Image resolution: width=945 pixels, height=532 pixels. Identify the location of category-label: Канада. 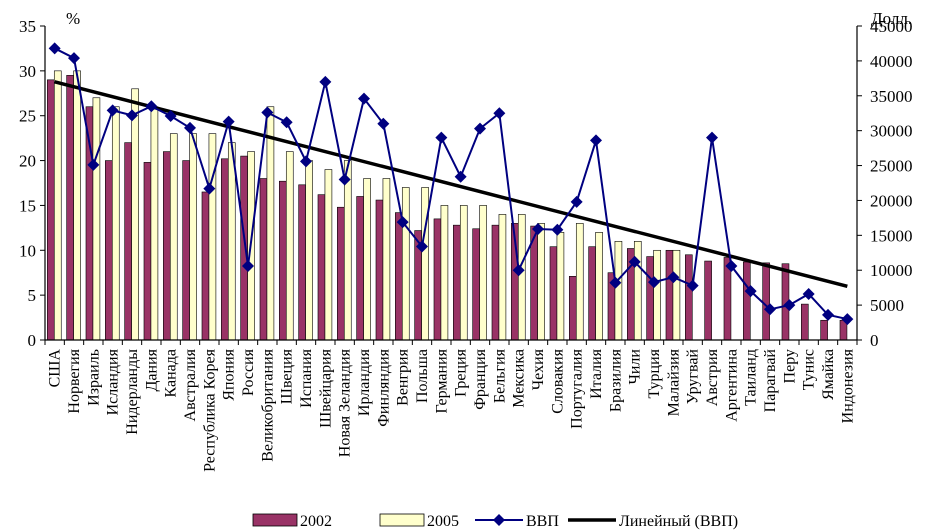
(171, 373).